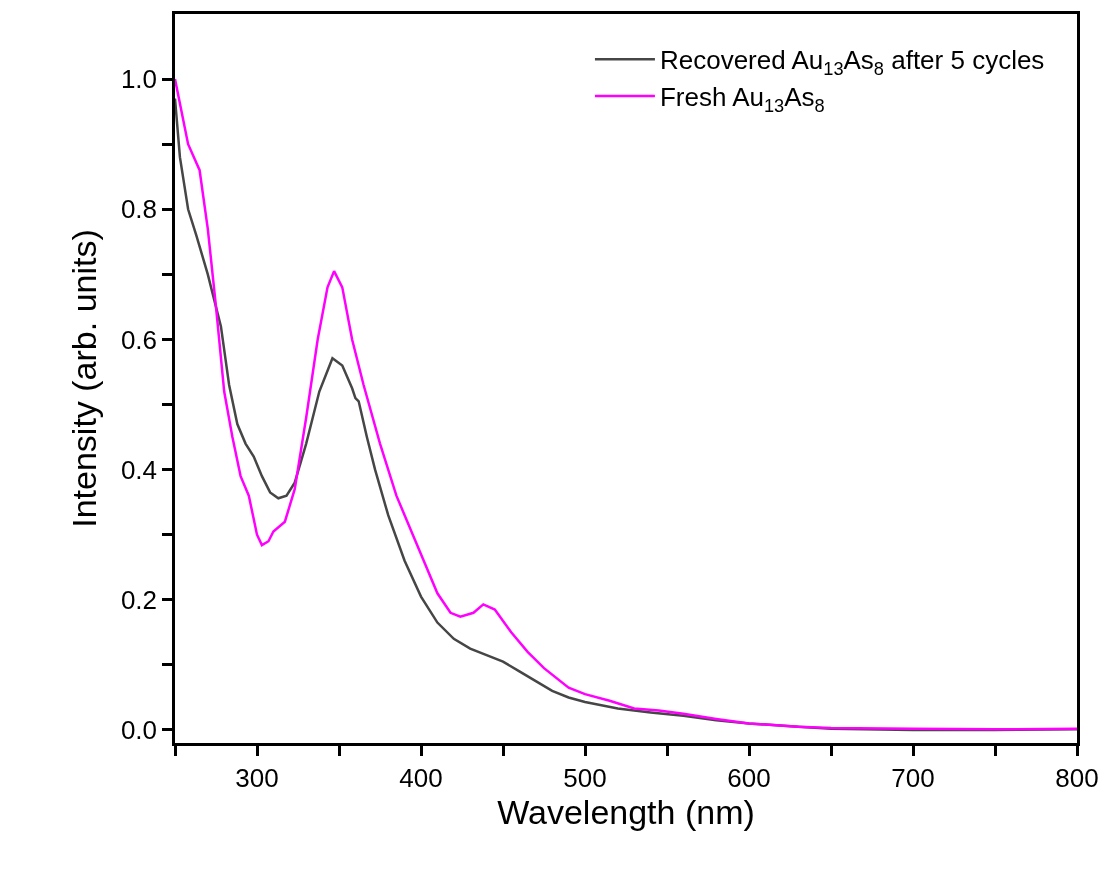 This screenshot has height=876, width=1115. What do you see at coordinates (913, 777) in the screenshot?
I see `x-tick-label: 700` at bounding box center [913, 777].